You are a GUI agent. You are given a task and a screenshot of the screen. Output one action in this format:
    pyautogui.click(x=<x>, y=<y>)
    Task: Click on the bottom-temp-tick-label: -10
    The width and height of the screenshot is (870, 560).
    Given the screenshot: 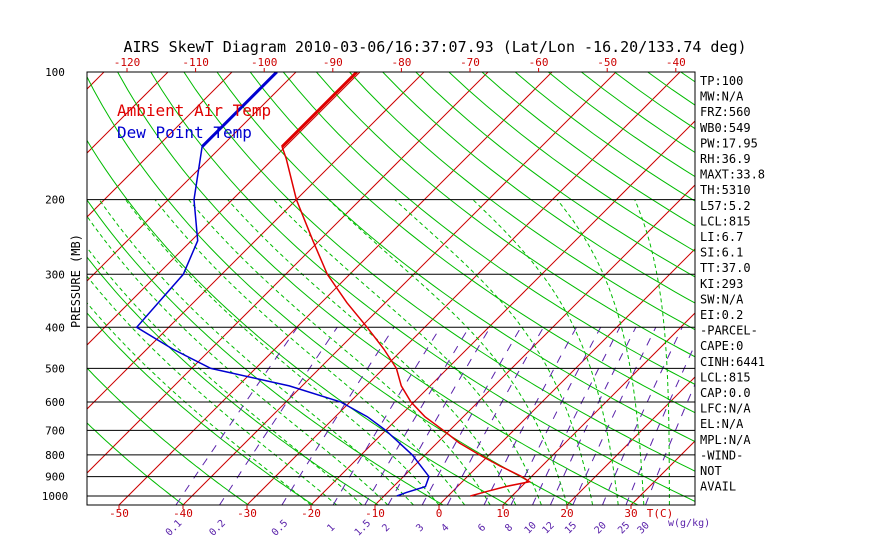 What is the action you would take?
    pyautogui.click(x=375, y=513)
    